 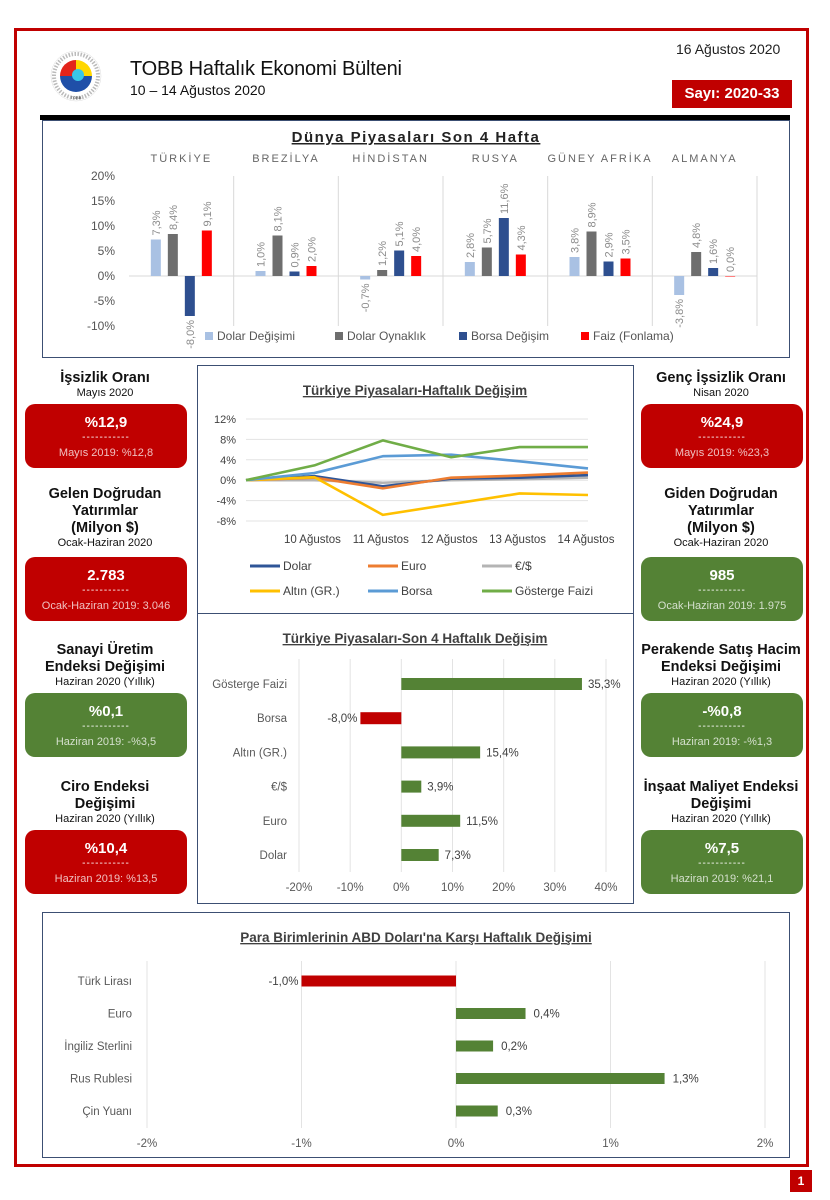 I want to click on issue-badge: Sayı: 2020-33, so click(x=732, y=94).